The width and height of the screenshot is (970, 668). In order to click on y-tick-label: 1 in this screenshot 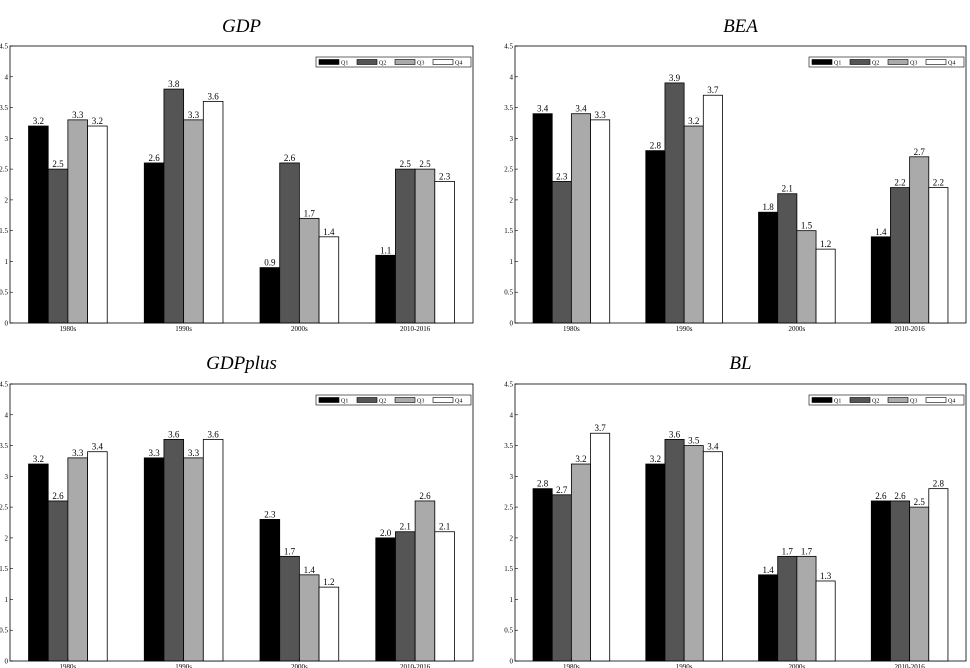, I will do `click(7, 600)`.